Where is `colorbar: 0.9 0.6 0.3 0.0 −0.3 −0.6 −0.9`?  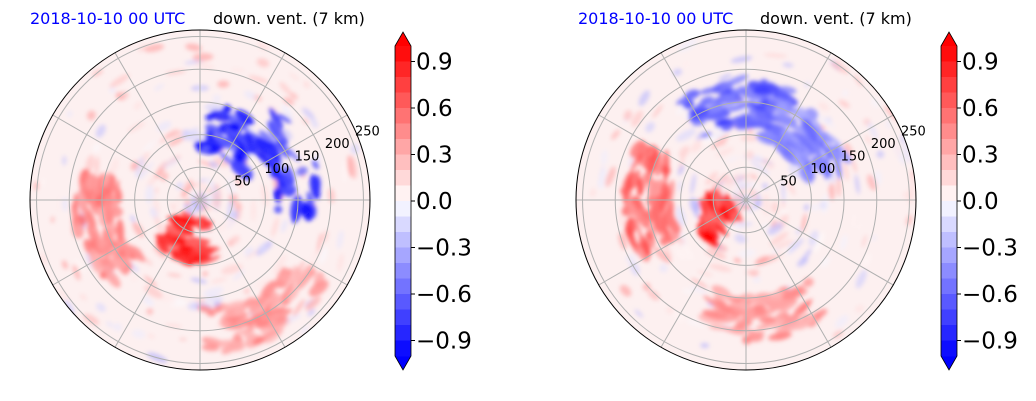
colorbar: 0.9 0.6 0.3 0.0 −0.3 −0.6 −0.9 is located at coordinates (433, 201).